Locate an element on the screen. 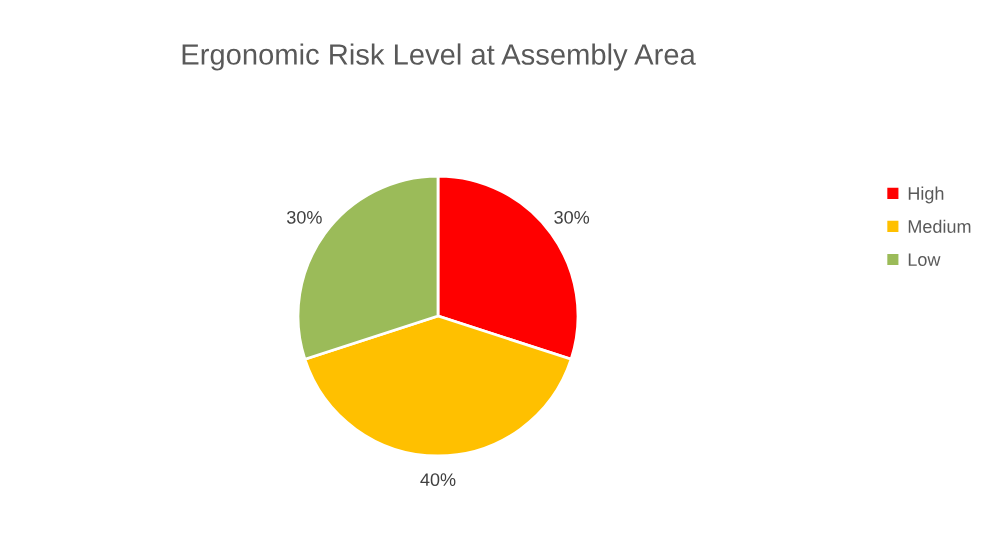 The height and width of the screenshot is (543, 1003). data-label: 40% is located at coordinates (438, 480).